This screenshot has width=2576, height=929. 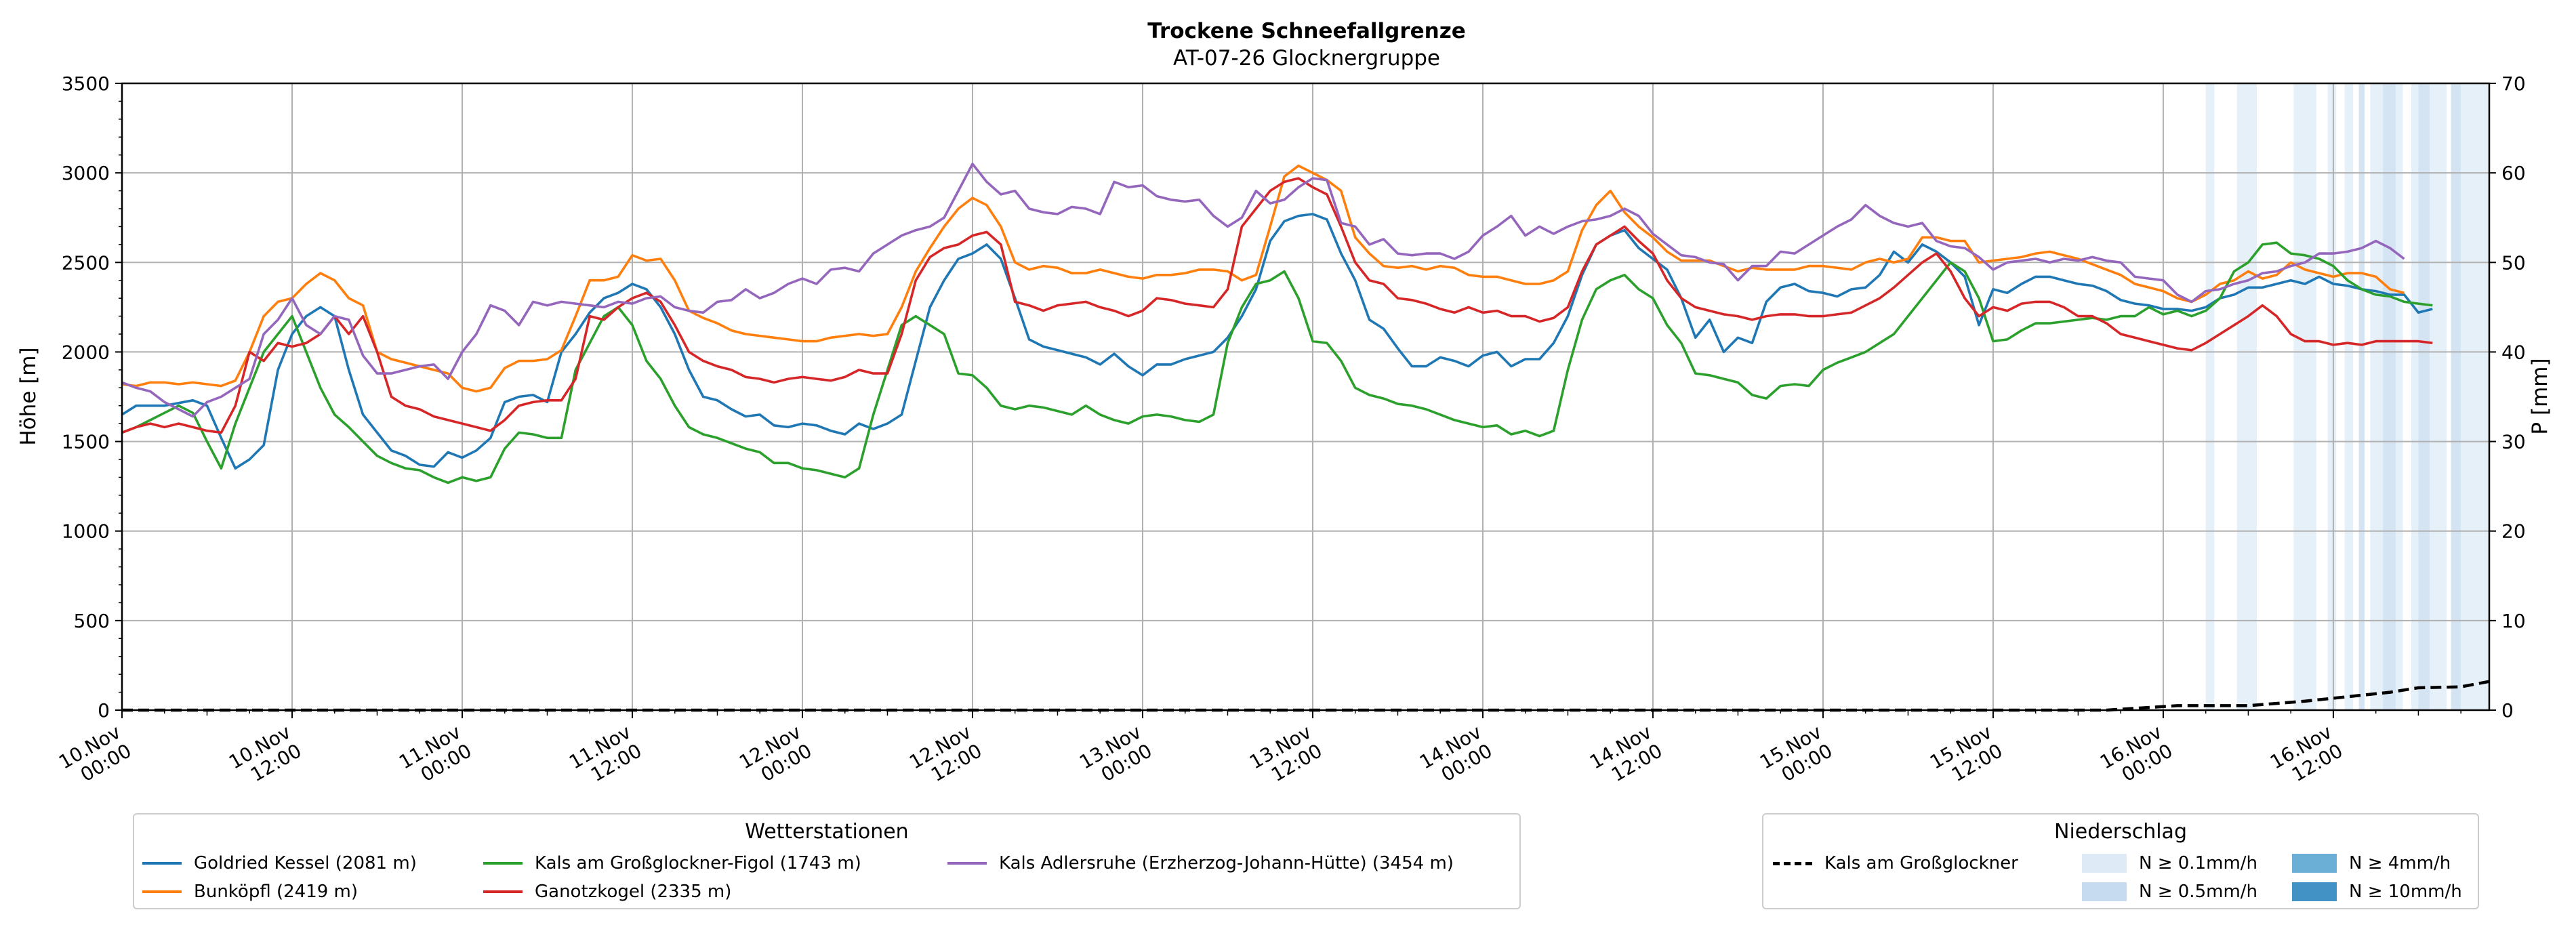 I want to click on legend-label: Bunköpfl (2419 m), so click(x=276, y=892).